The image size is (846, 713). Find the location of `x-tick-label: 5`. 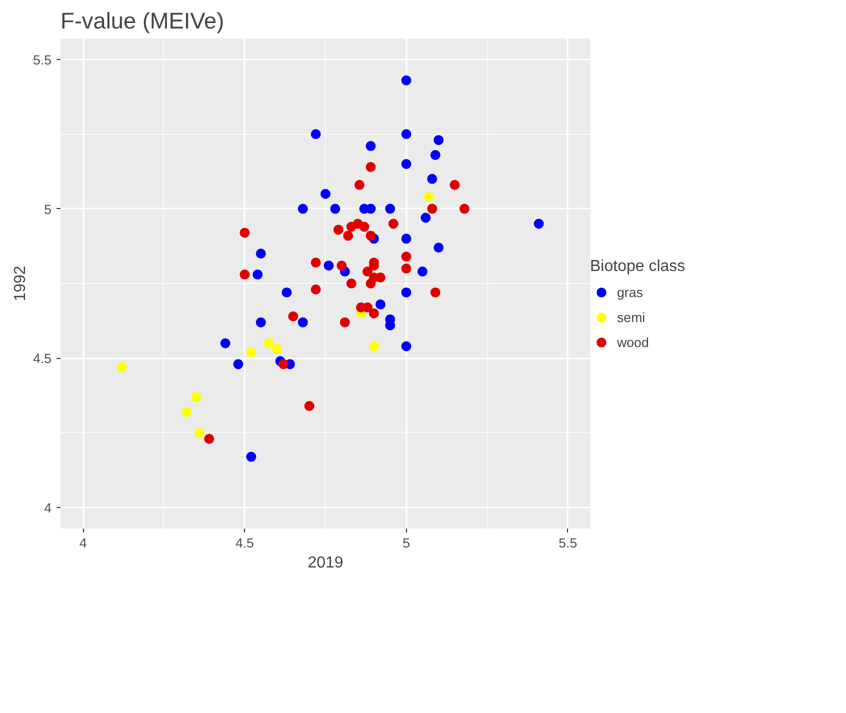

x-tick-label: 5 is located at coordinates (406, 543).